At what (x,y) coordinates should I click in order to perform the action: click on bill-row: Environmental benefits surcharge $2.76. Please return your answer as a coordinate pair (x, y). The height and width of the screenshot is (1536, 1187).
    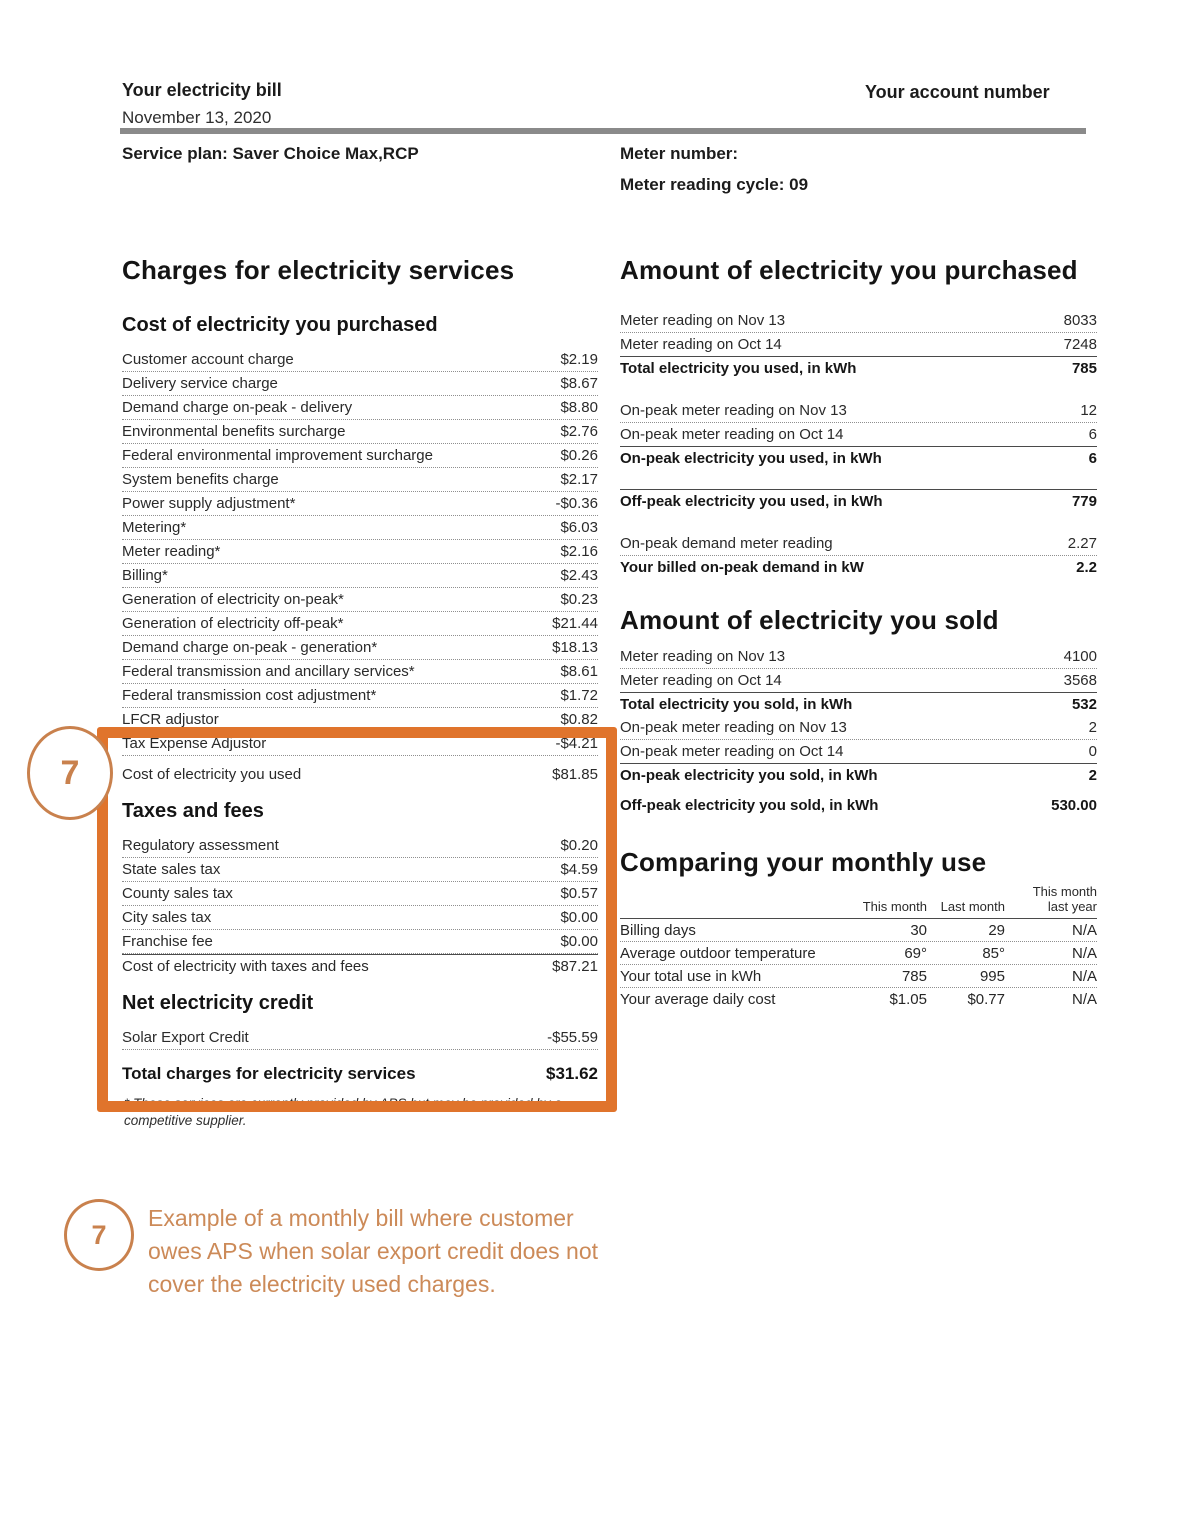
    Looking at the image, I should click on (360, 432).